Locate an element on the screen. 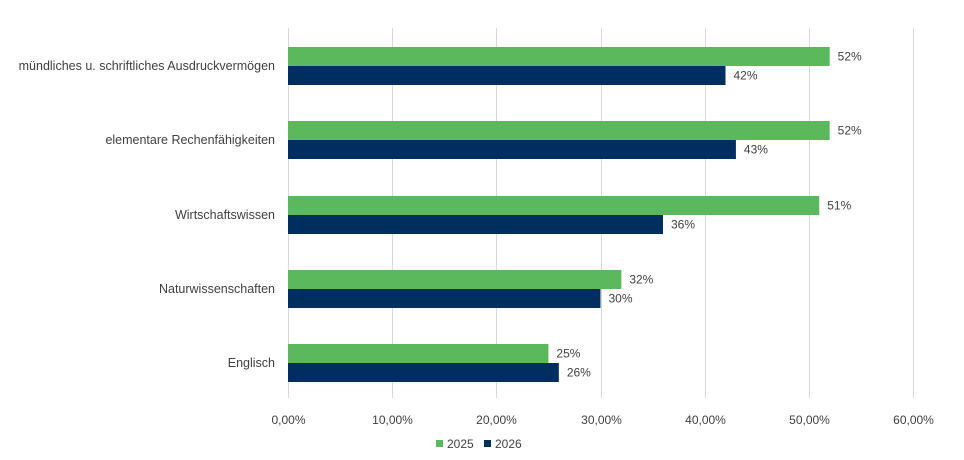  data-label-2025-elementare-rechenfahigkeiten: 52% is located at coordinates (850, 131).